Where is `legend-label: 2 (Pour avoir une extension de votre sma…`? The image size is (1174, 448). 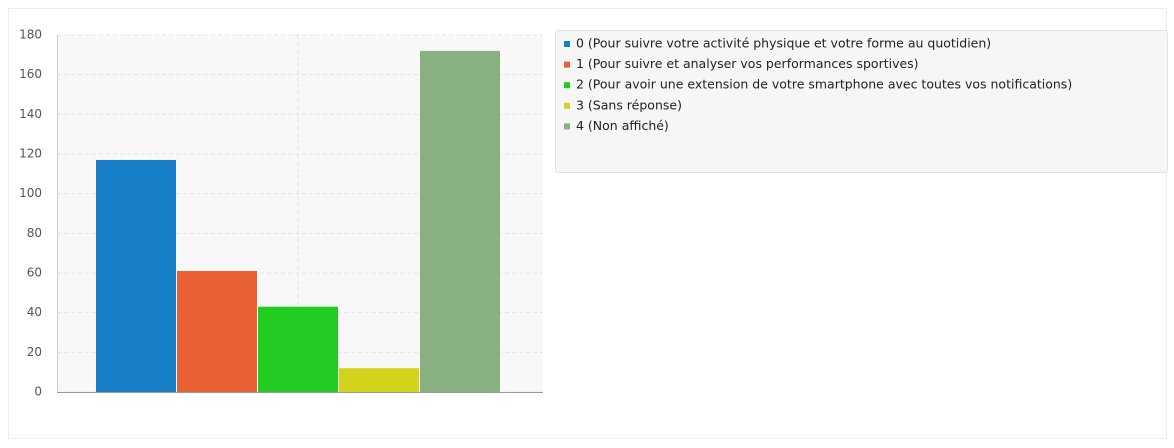
legend-label: 2 (Pour avoir une extension de votre sma… is located at coordinates (824, 84).